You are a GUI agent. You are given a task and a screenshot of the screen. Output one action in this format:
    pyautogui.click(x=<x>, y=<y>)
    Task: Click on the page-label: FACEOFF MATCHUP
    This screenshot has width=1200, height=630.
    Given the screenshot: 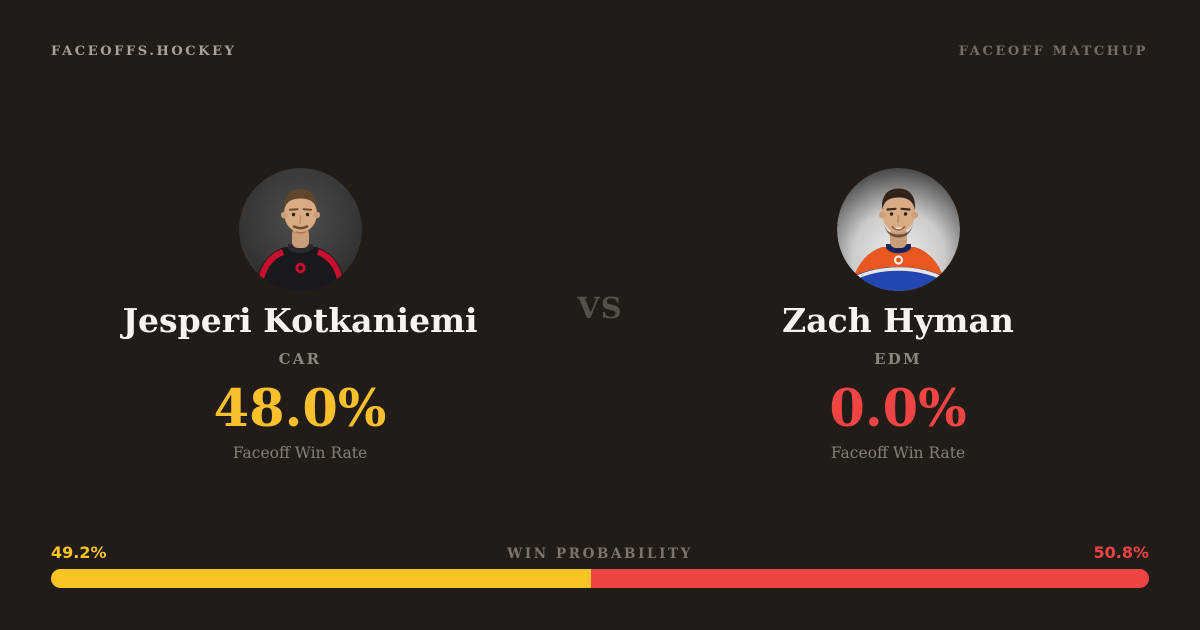 What is the action you would take?
    pyautogui.click(x=1053, y=51)
    